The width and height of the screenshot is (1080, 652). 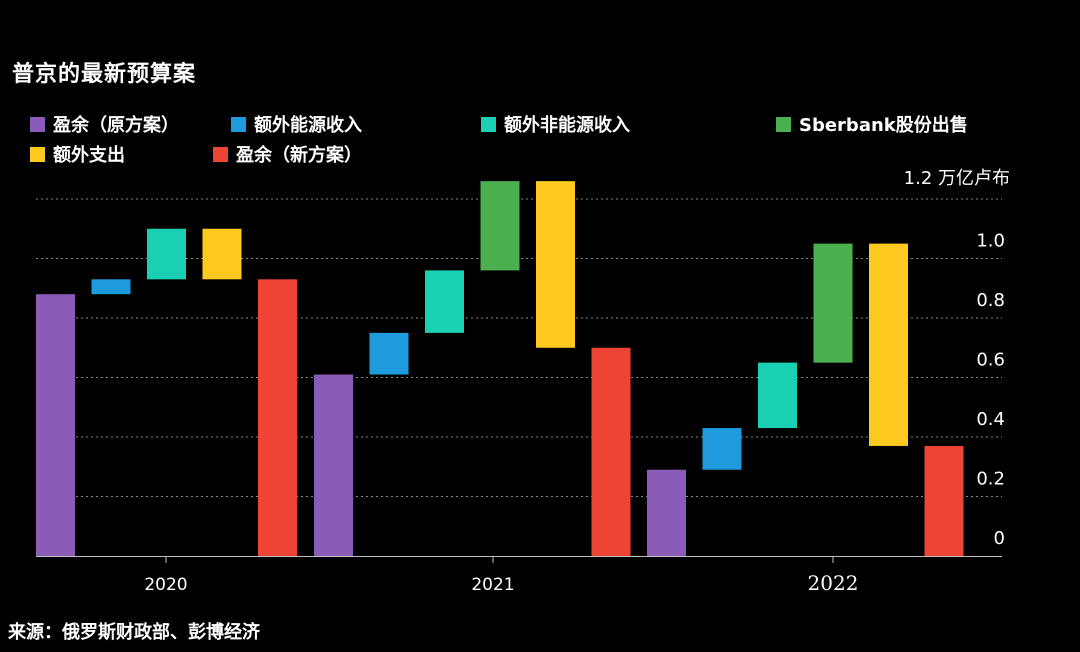 I want to click on y-tick-label: 0, so click(x=999, y=538).